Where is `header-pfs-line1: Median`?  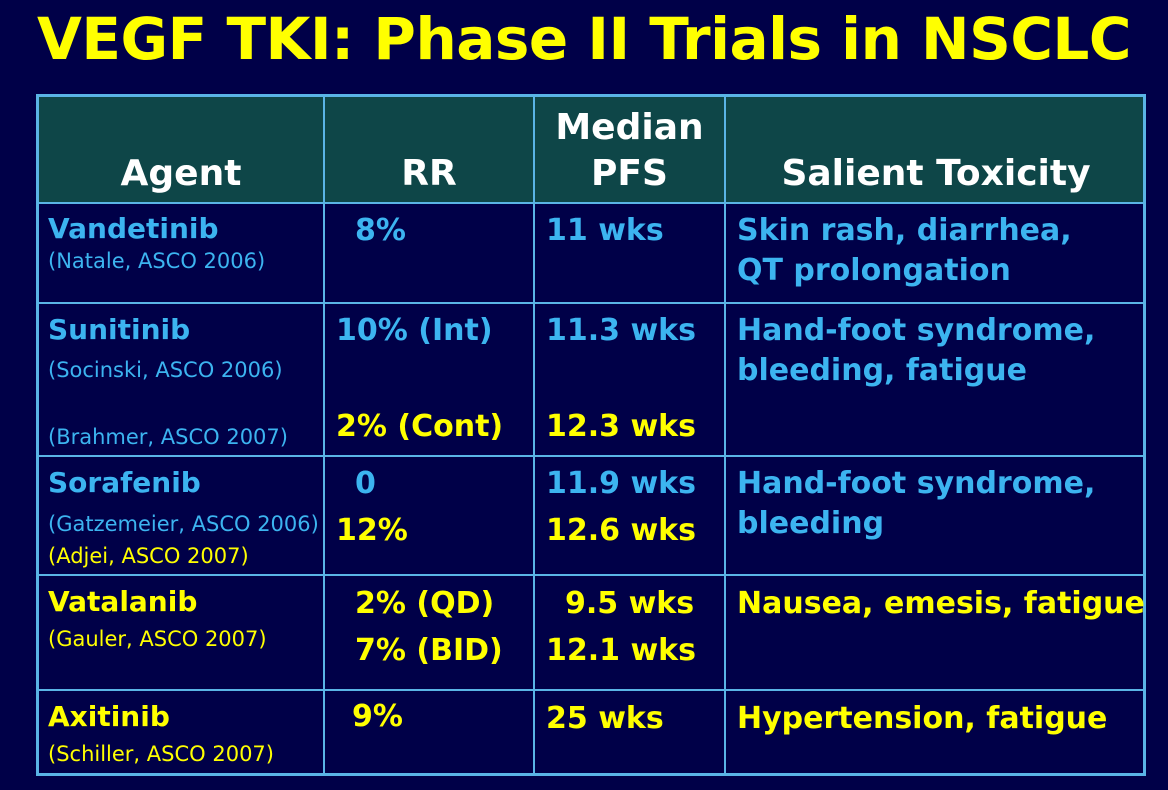
header-pfs-line1: Median is located at coordinates (629, 127).